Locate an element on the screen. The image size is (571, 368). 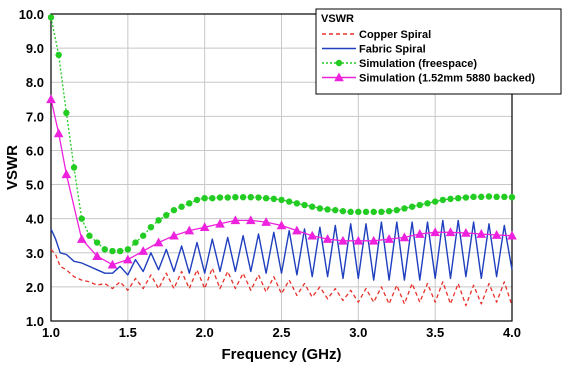
y-axis-title: VSWR is located at coordinates (12, 167).